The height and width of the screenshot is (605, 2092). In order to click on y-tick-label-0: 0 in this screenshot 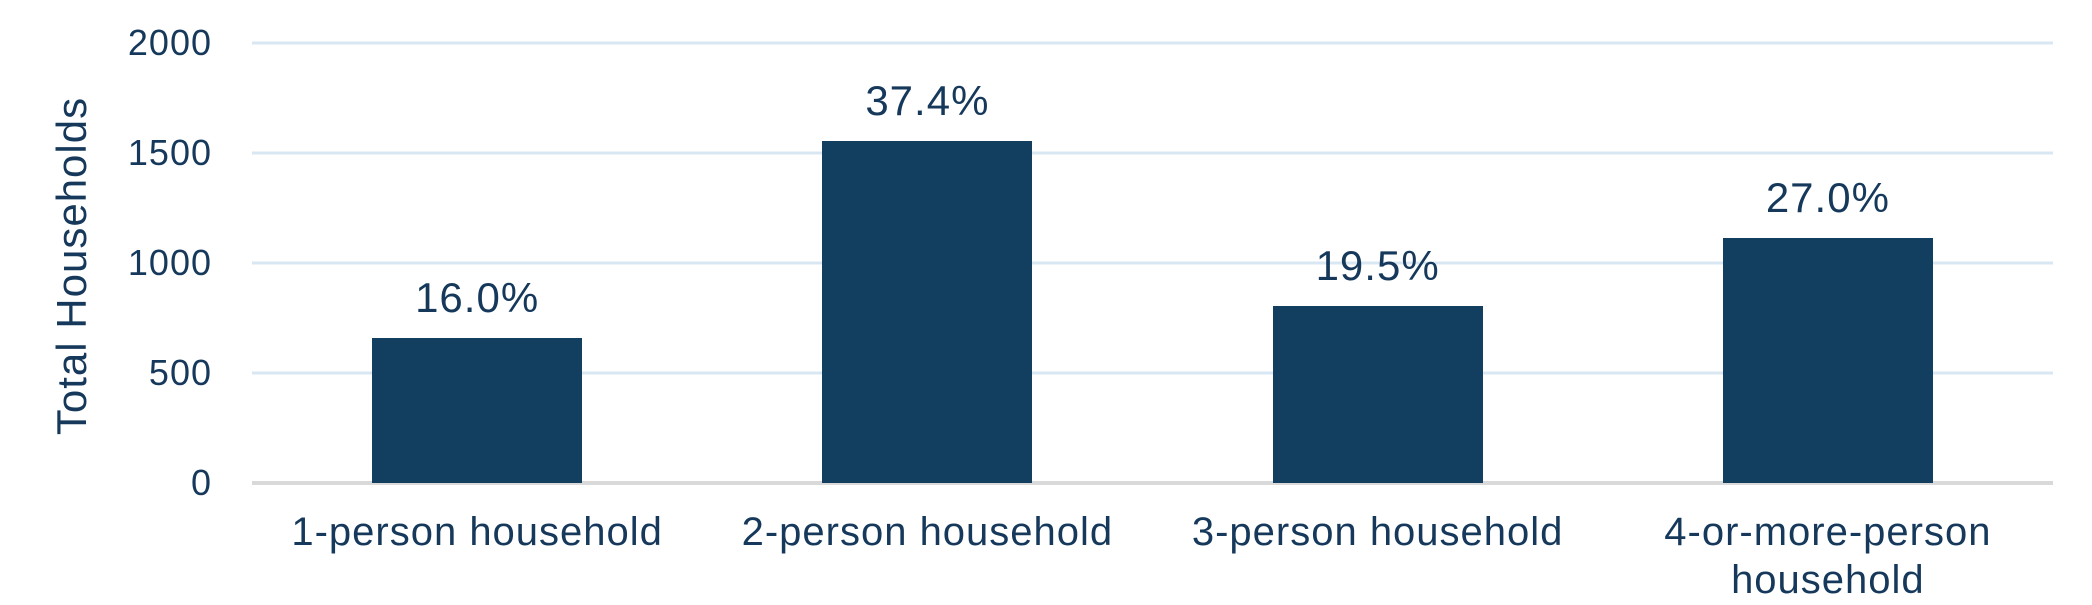, I will do `click(201, 482)`.